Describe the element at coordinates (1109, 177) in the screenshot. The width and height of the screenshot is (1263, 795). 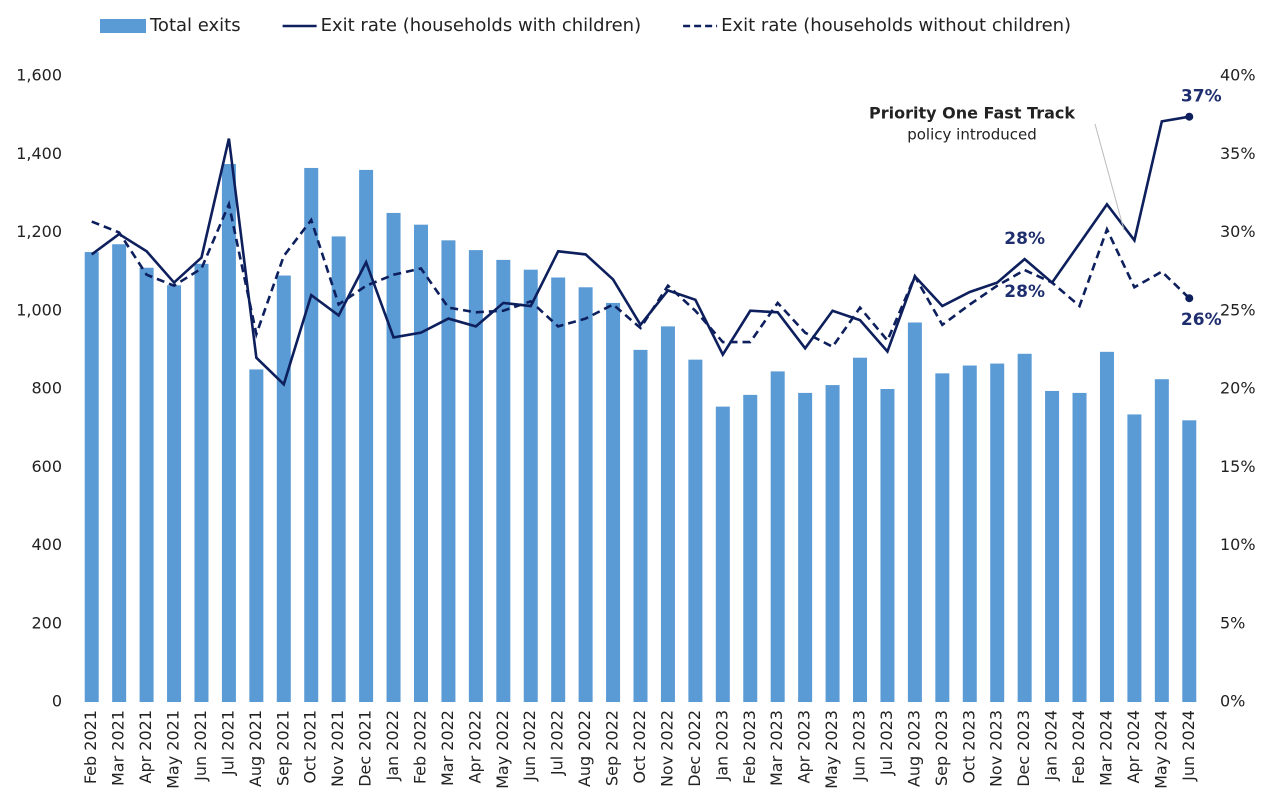
I see `annotation-leader` at that location.